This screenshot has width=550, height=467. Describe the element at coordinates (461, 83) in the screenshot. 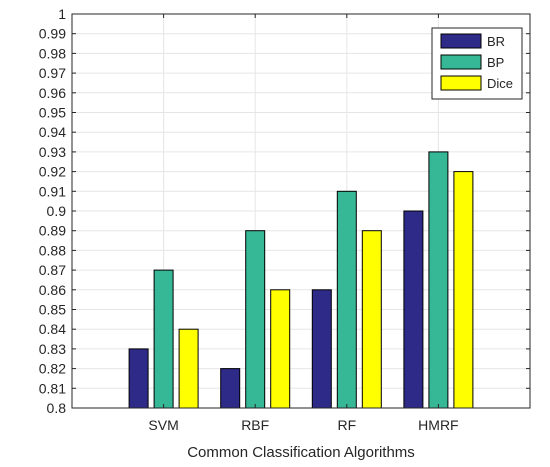

I see `legend-swatch-dice` at that location.